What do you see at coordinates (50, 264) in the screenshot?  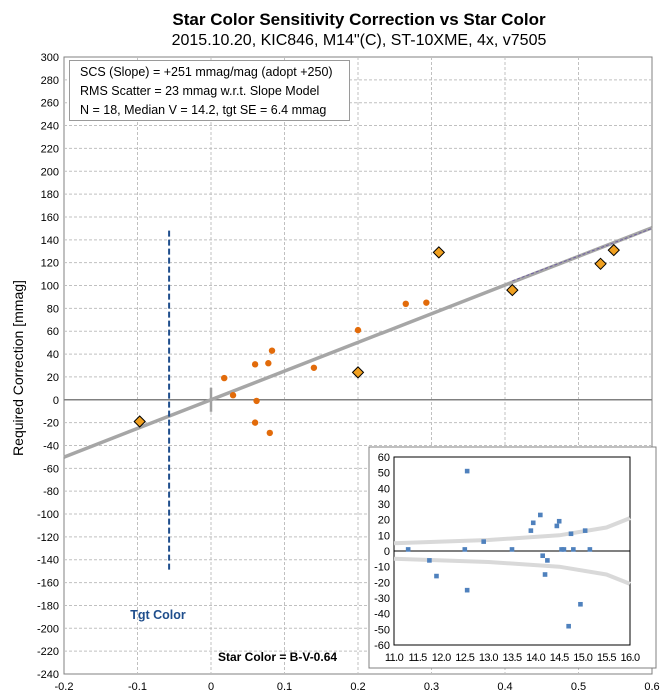 I see `y-tick-label: 120` at bounding box center [50, 264].